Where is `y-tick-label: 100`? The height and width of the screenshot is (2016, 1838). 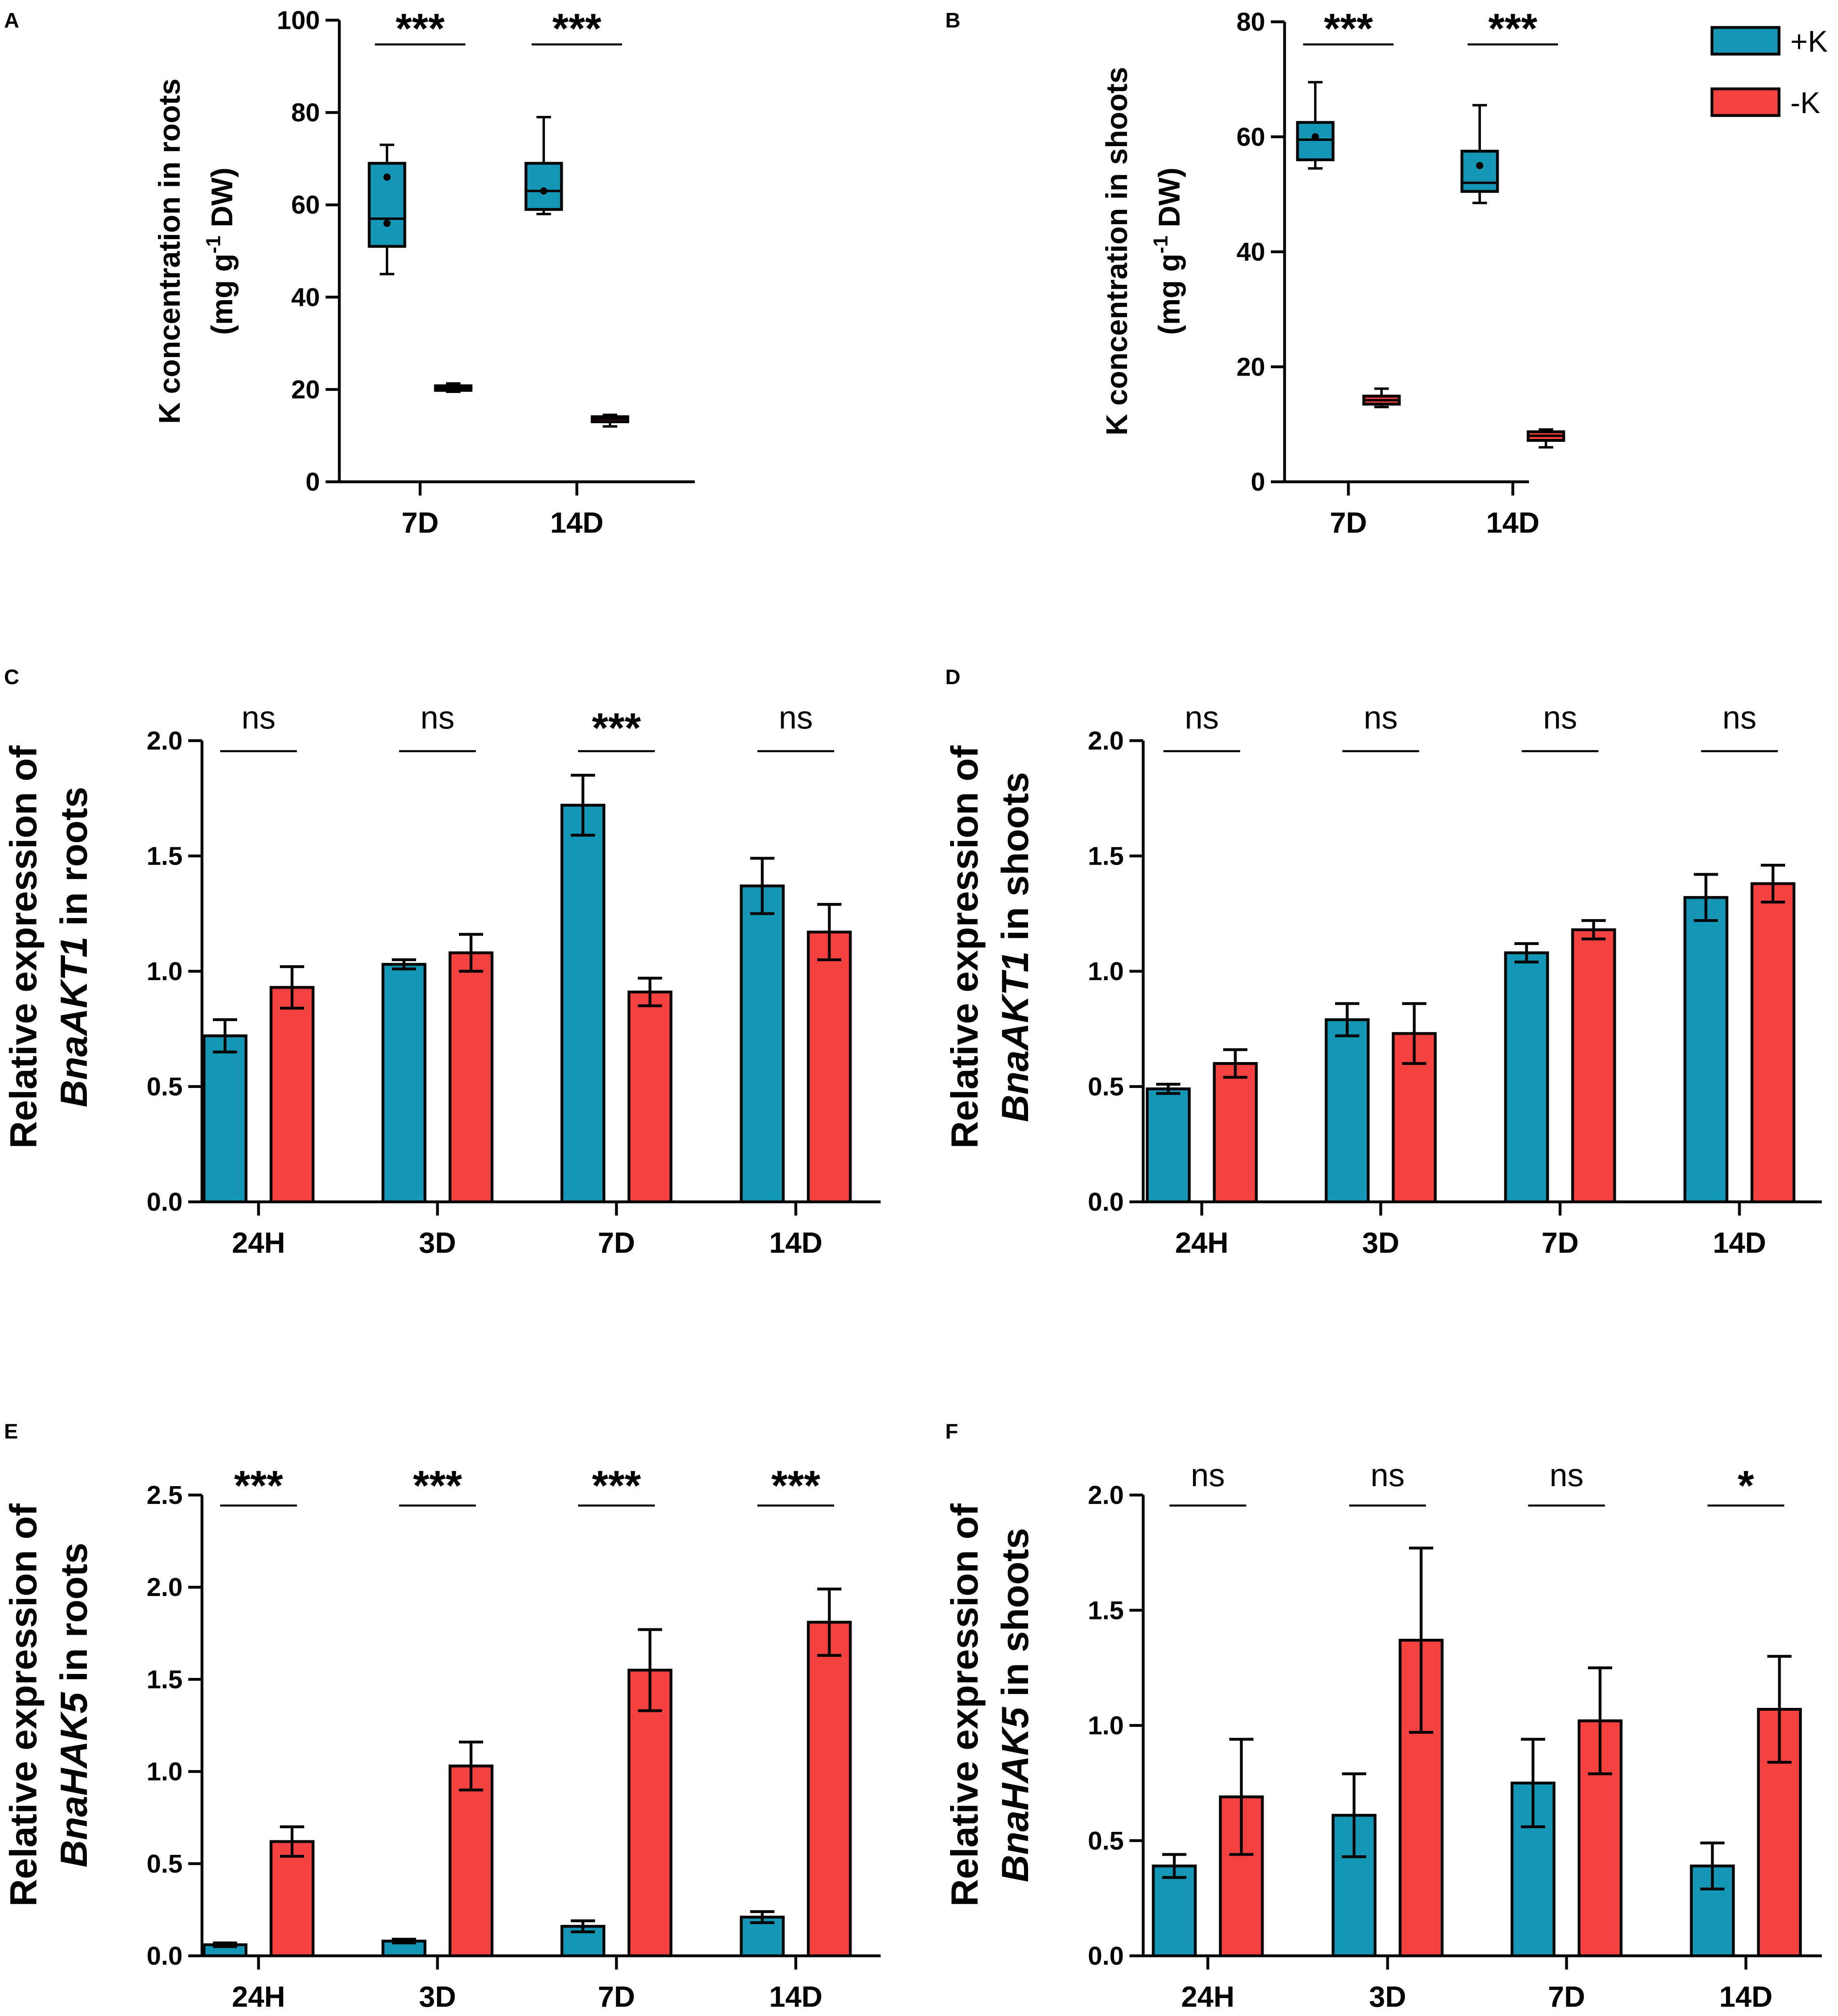 y-tick-label: 100 is located at coordinates (298, 21).